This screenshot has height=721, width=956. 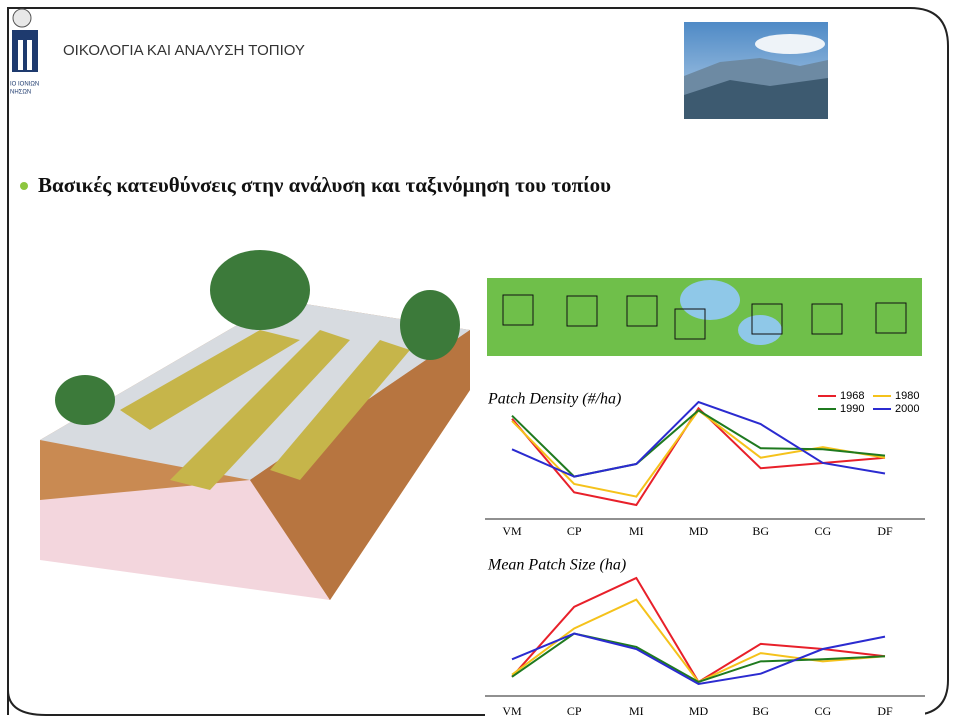 I want to click on logo-text: ΙΟ ΙΟΝΙΩΝ, so click(x=24, y=85).